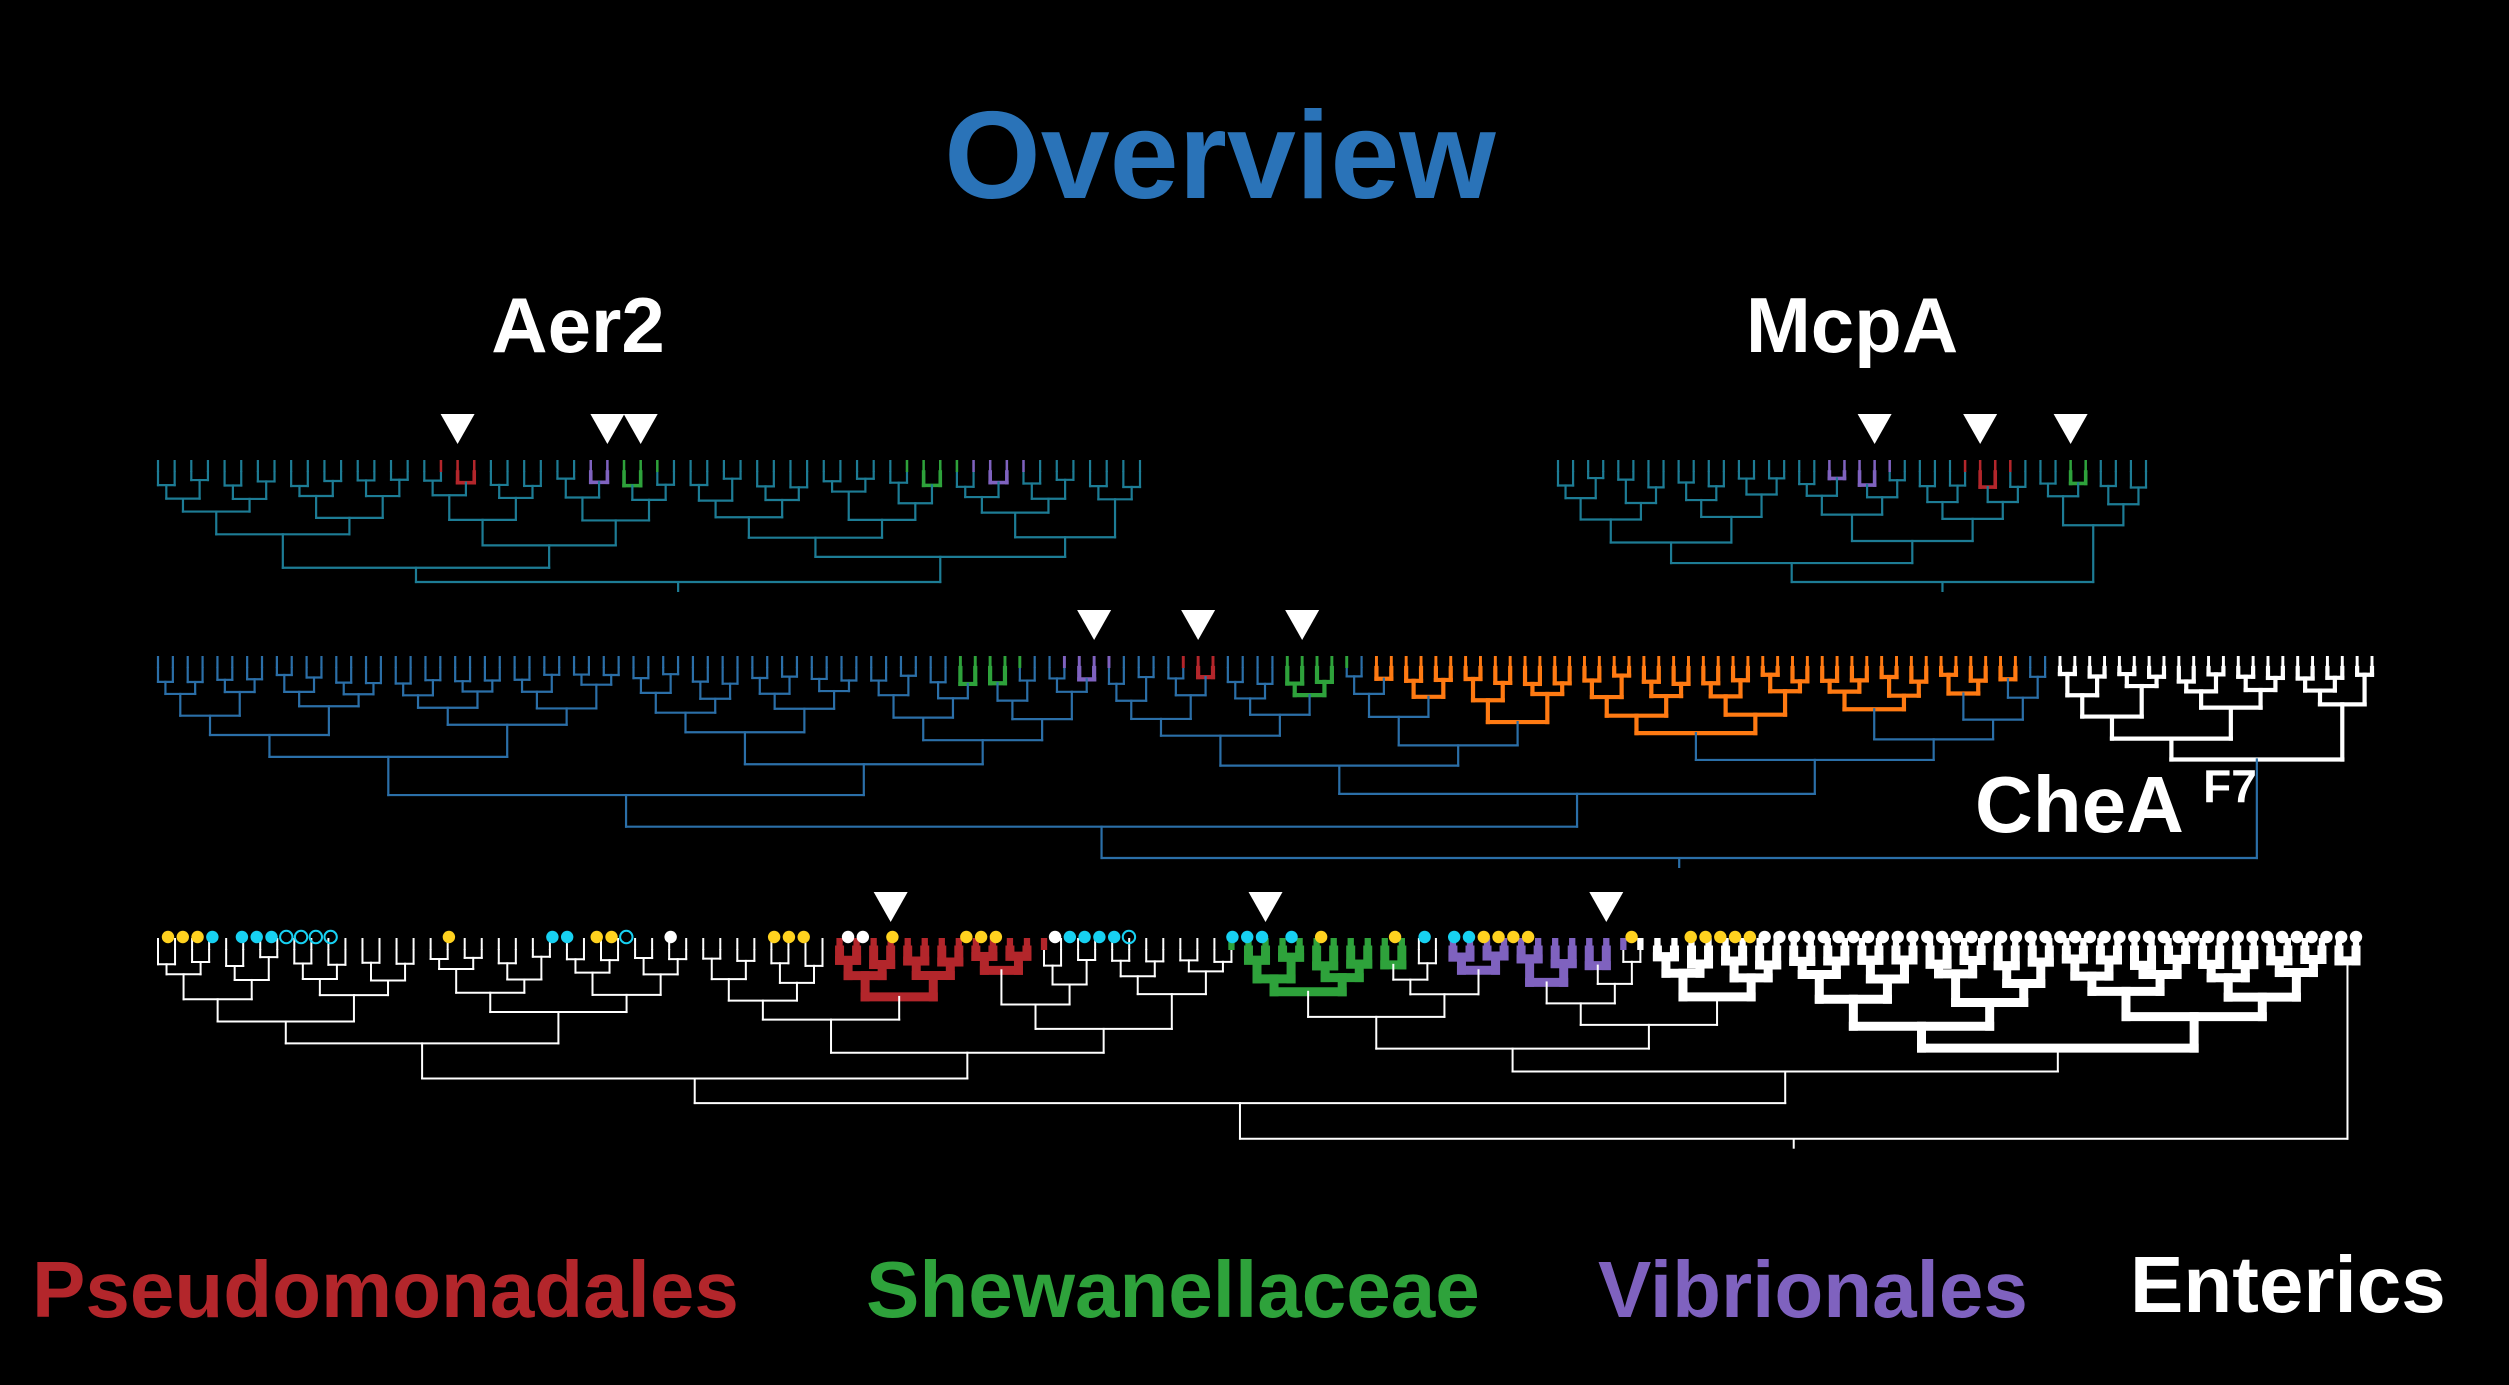 This screenshot has height=1385, width=2509. I want to click on tree-label-mcpa: McpA, so click(1852, 325).